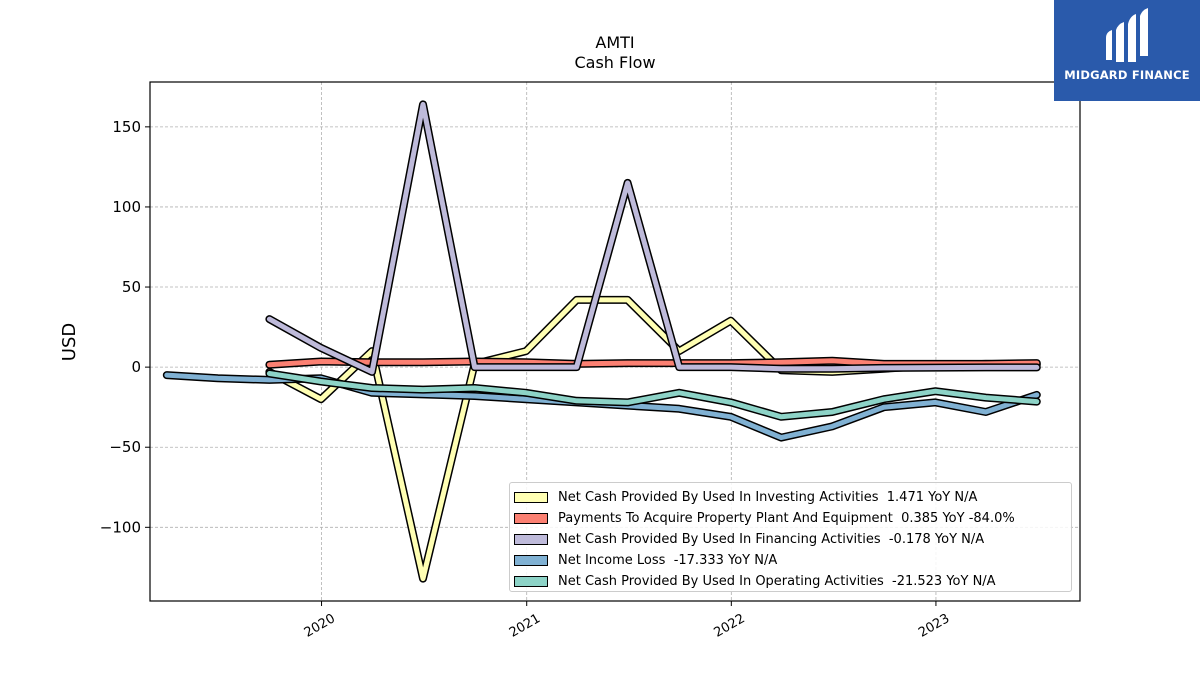 The height and width of the screenshot is (675, 1200). I want to click on logo-text: MIDGARD FINANCE, so click(1127, 75).